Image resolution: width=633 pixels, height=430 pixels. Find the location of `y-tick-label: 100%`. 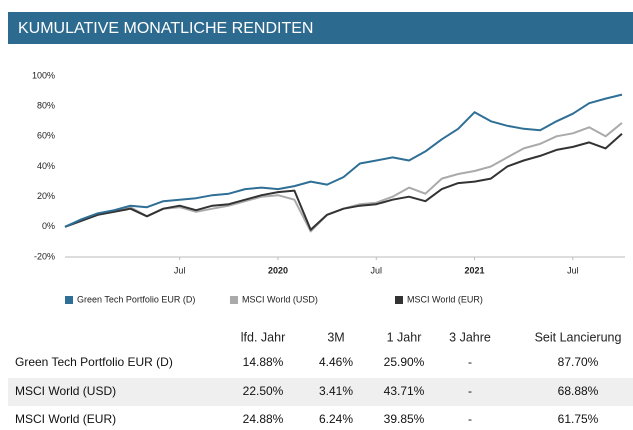

y-tick-label: 100% is located at coordinates (43, 75).